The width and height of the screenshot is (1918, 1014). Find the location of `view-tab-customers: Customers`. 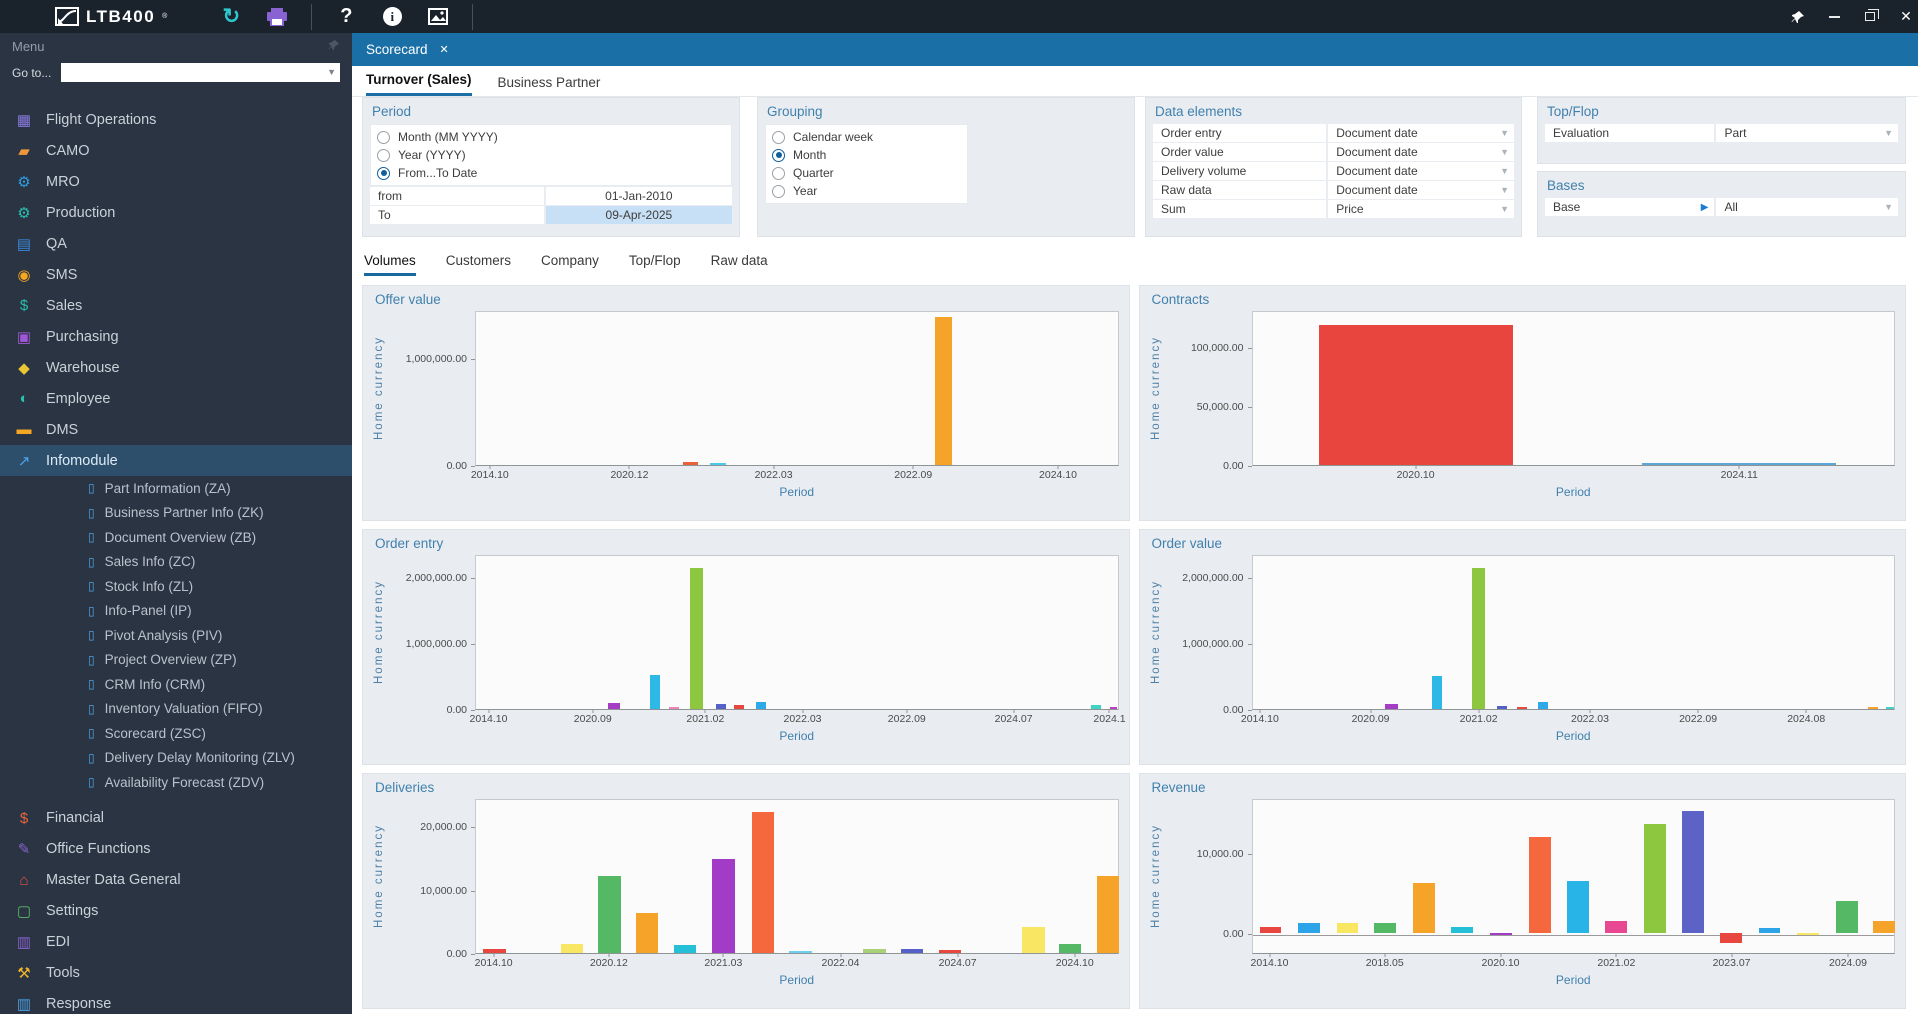

view-tab-customers: Customers is located at coordinates (478, 260).